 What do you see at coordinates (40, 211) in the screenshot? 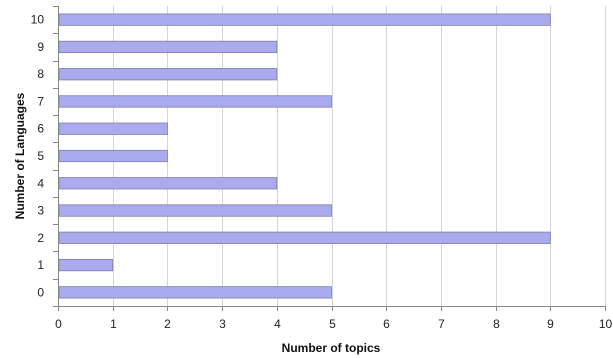
I see `y-tick-label: 3` at bounding box center [40, 211].